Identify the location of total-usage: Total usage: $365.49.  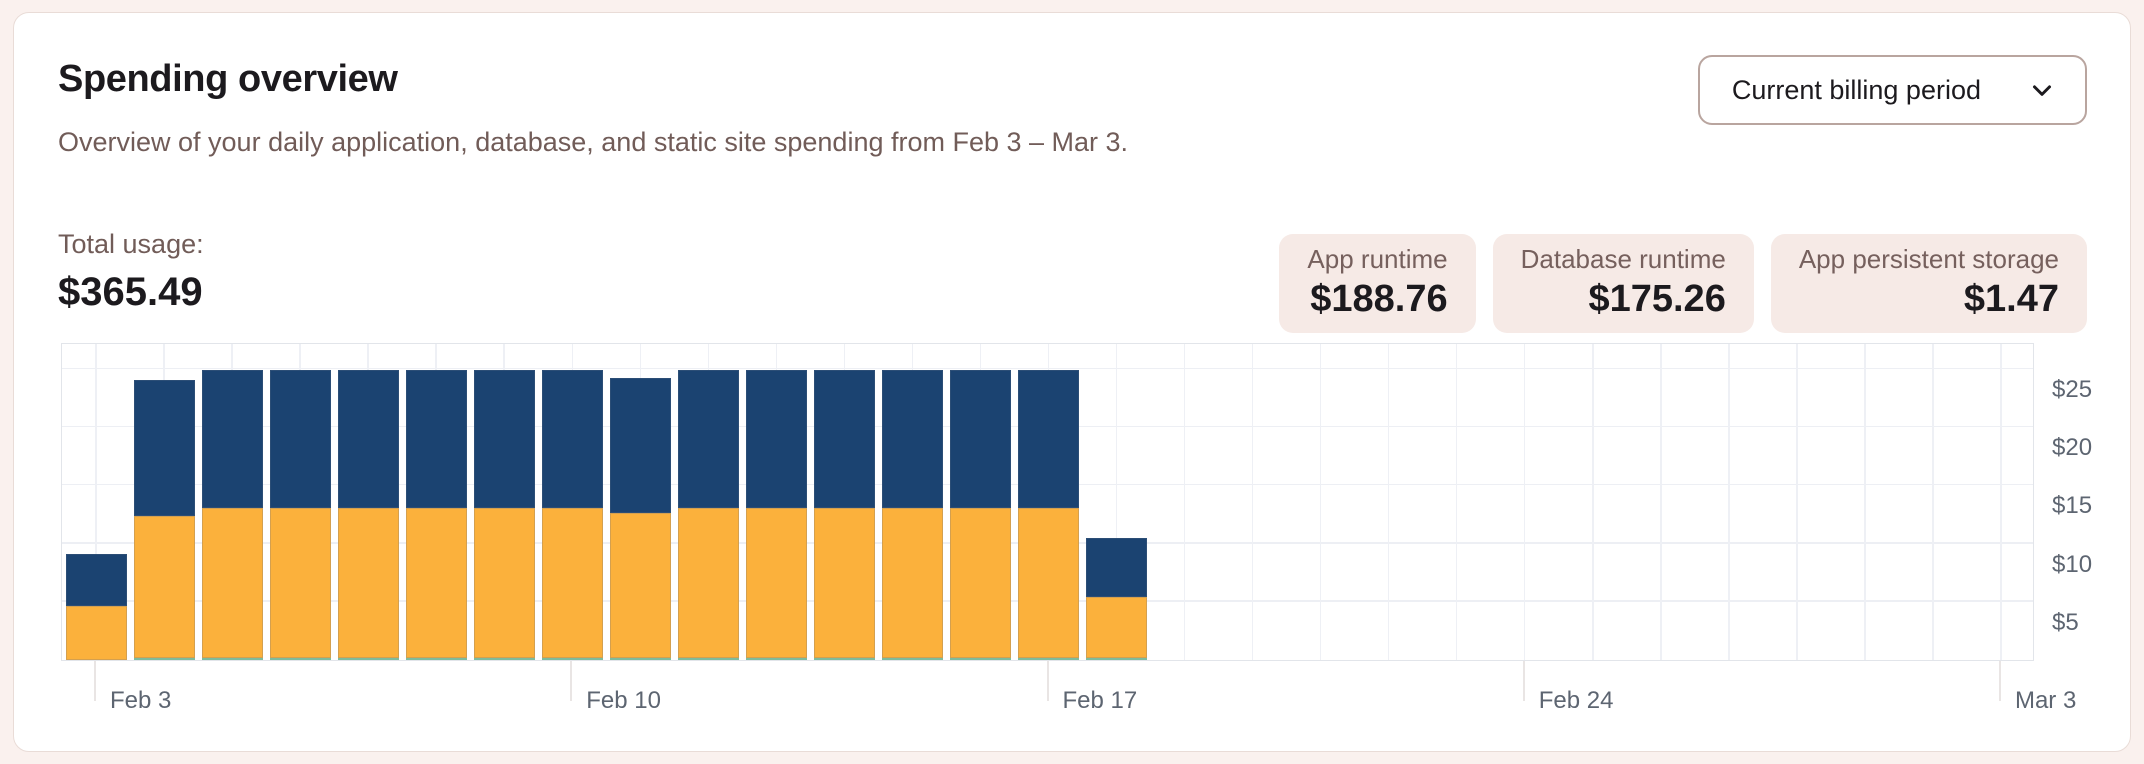
(131, 271).